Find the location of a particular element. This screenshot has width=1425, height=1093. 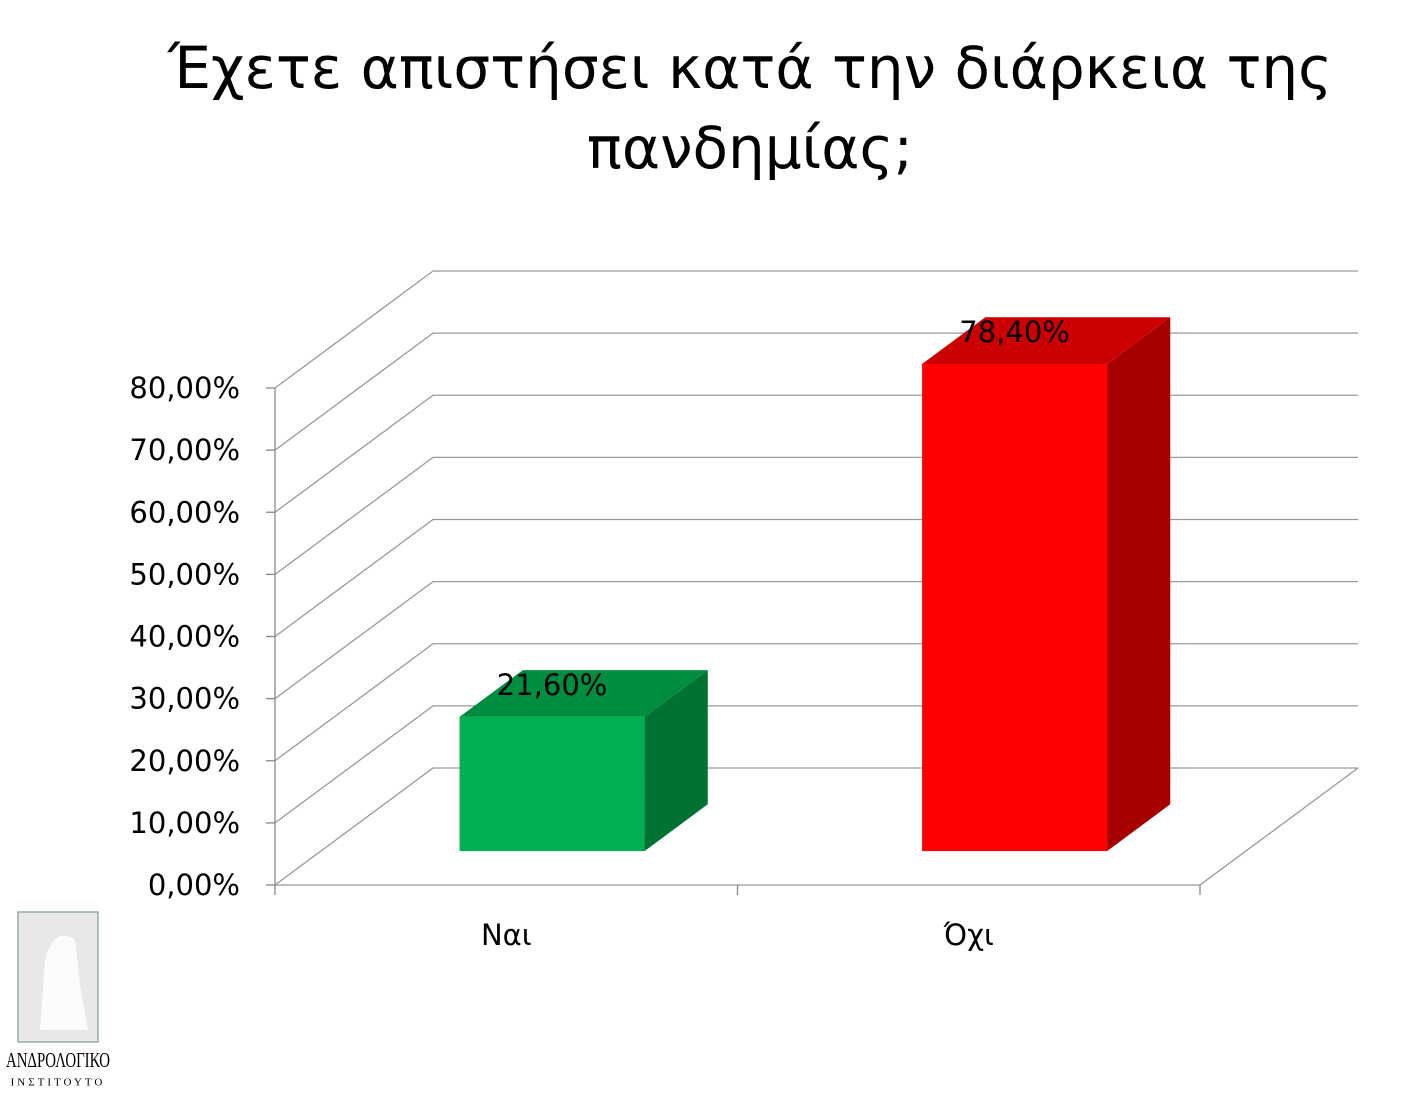

value-label: 78,40% is located at coordinates (1014, 332).